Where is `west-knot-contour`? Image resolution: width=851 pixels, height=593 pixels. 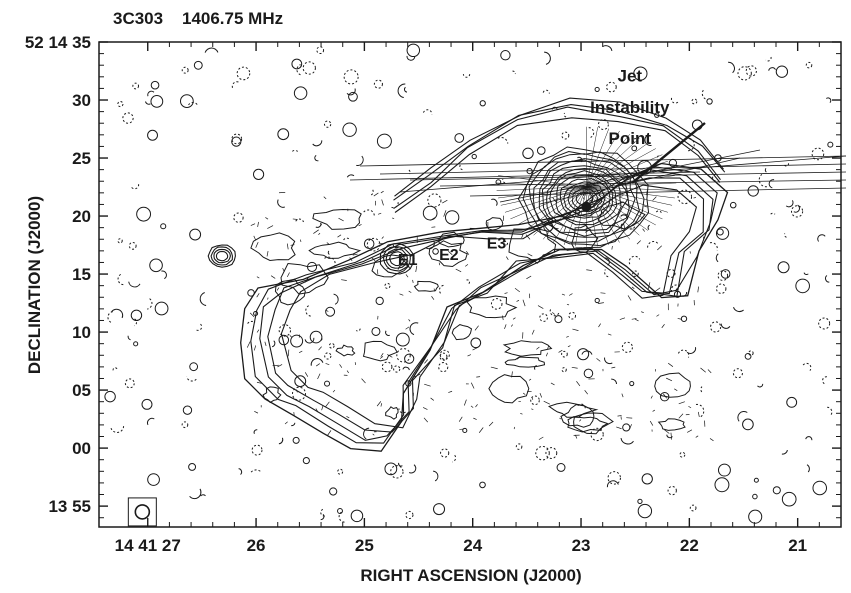 west-knot-contour is located at coordinates (221, 256).